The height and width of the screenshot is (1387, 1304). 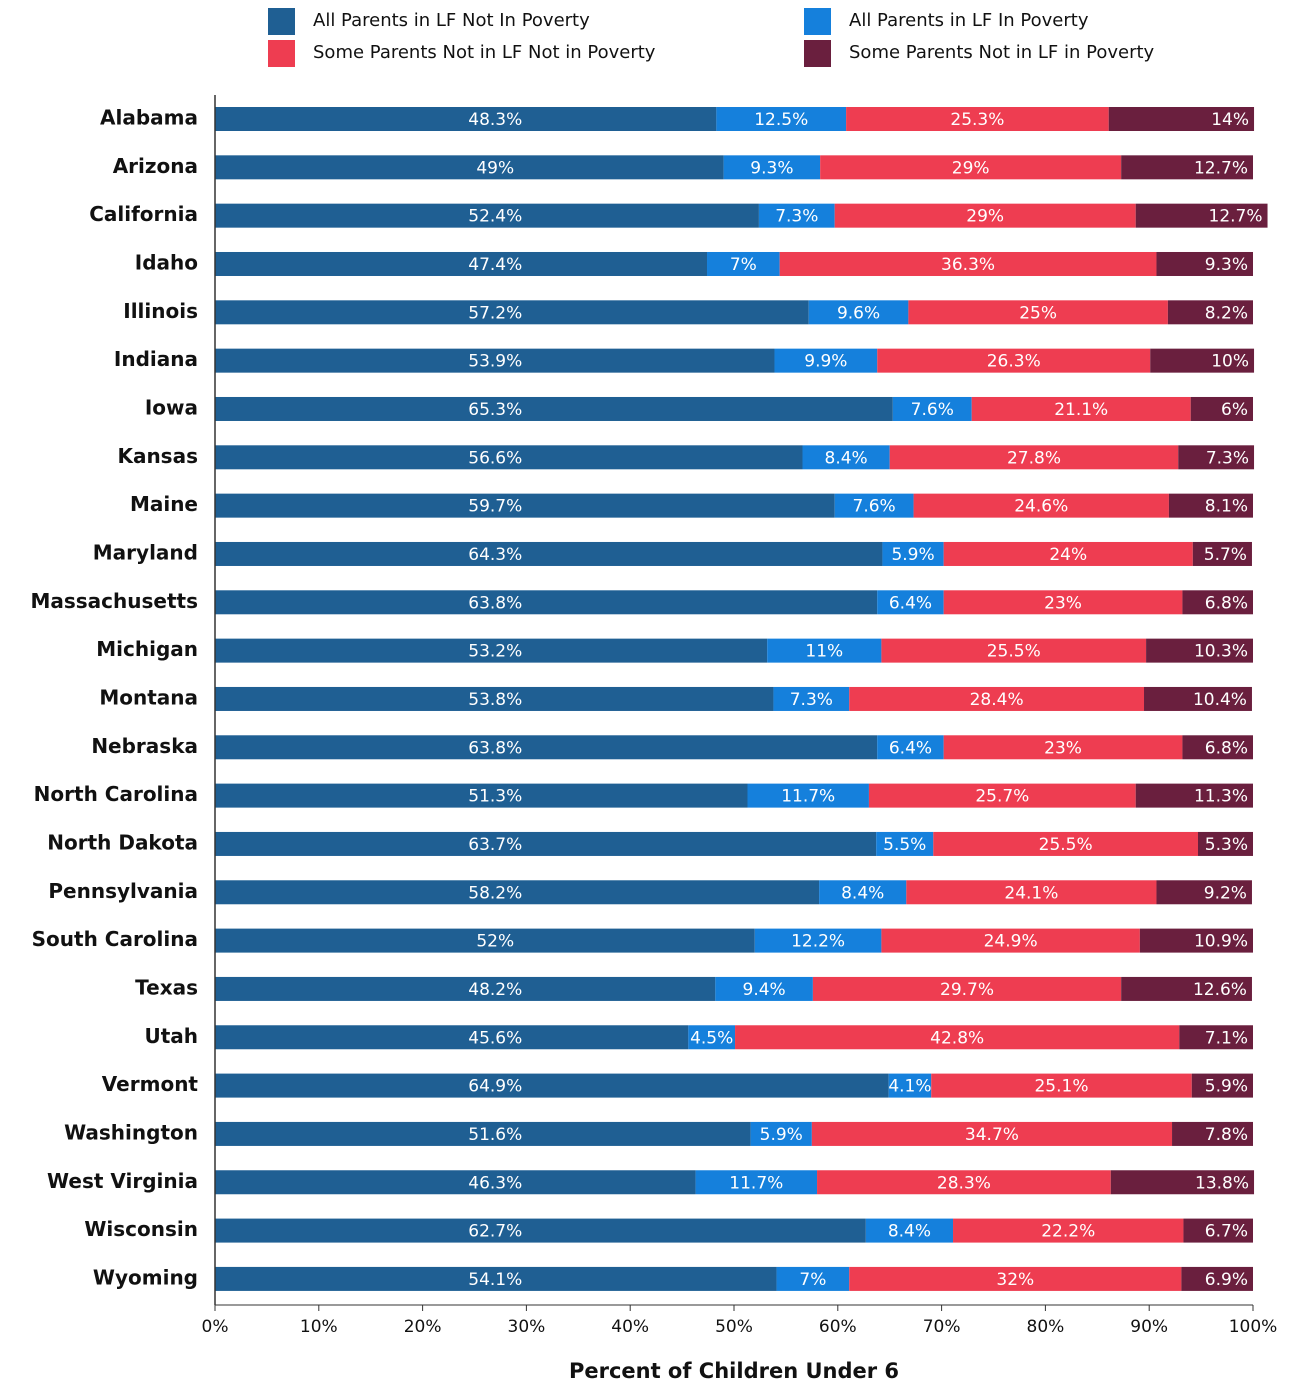 What do you see at coordinates (1225, 893) in the screenshot?
I see `value-label: 9.2%` at bounding box center [1225, 893].